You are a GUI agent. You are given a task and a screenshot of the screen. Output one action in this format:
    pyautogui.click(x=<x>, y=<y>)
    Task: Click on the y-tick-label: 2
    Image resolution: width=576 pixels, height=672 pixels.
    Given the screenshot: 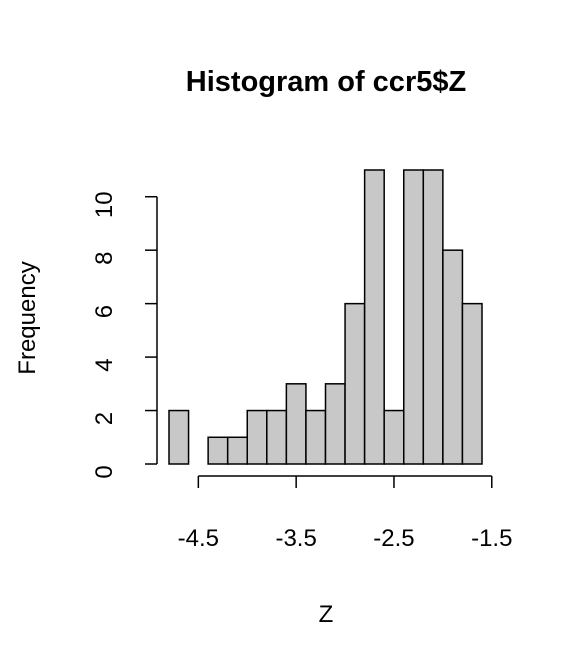 What is the action you would take?
    pyautogui.click(x=104, y=418)
    